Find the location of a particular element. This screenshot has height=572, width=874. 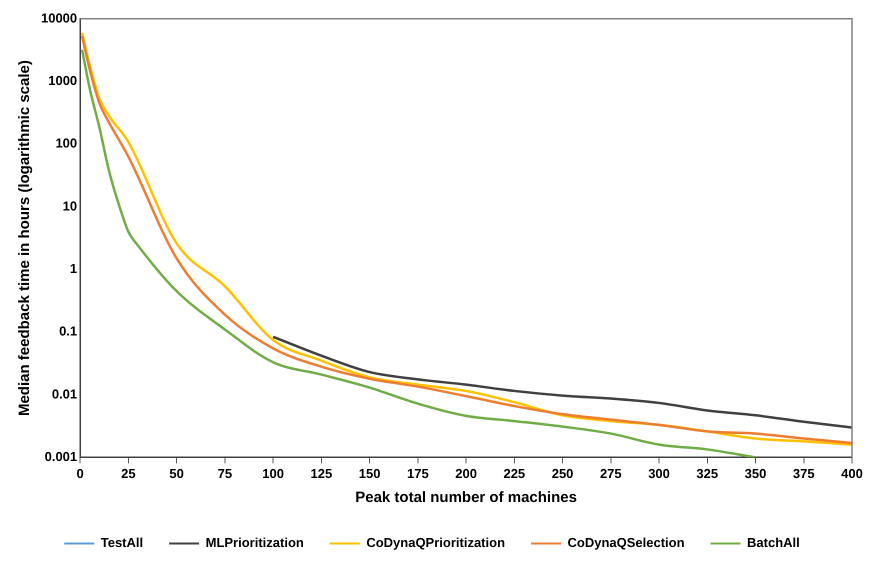

x-tick-label: 25 is located at coordinates (128, 473).